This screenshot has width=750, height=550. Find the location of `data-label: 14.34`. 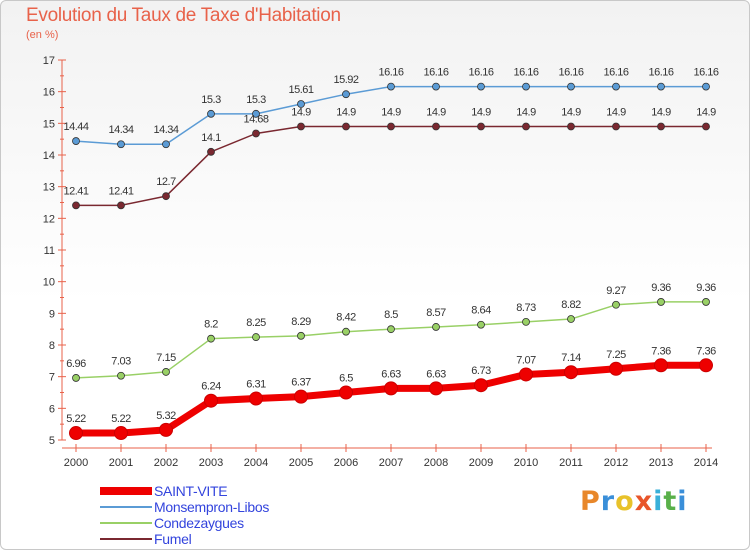

data-label: 14.34 is located at coordinates (165, 130).